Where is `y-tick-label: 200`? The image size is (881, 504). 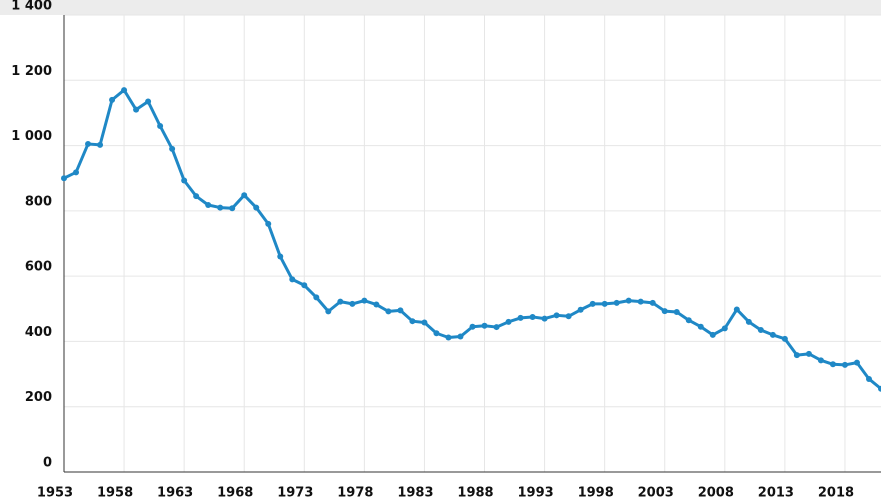 y-tick-label: 200 is located at coordinates (38, 397).